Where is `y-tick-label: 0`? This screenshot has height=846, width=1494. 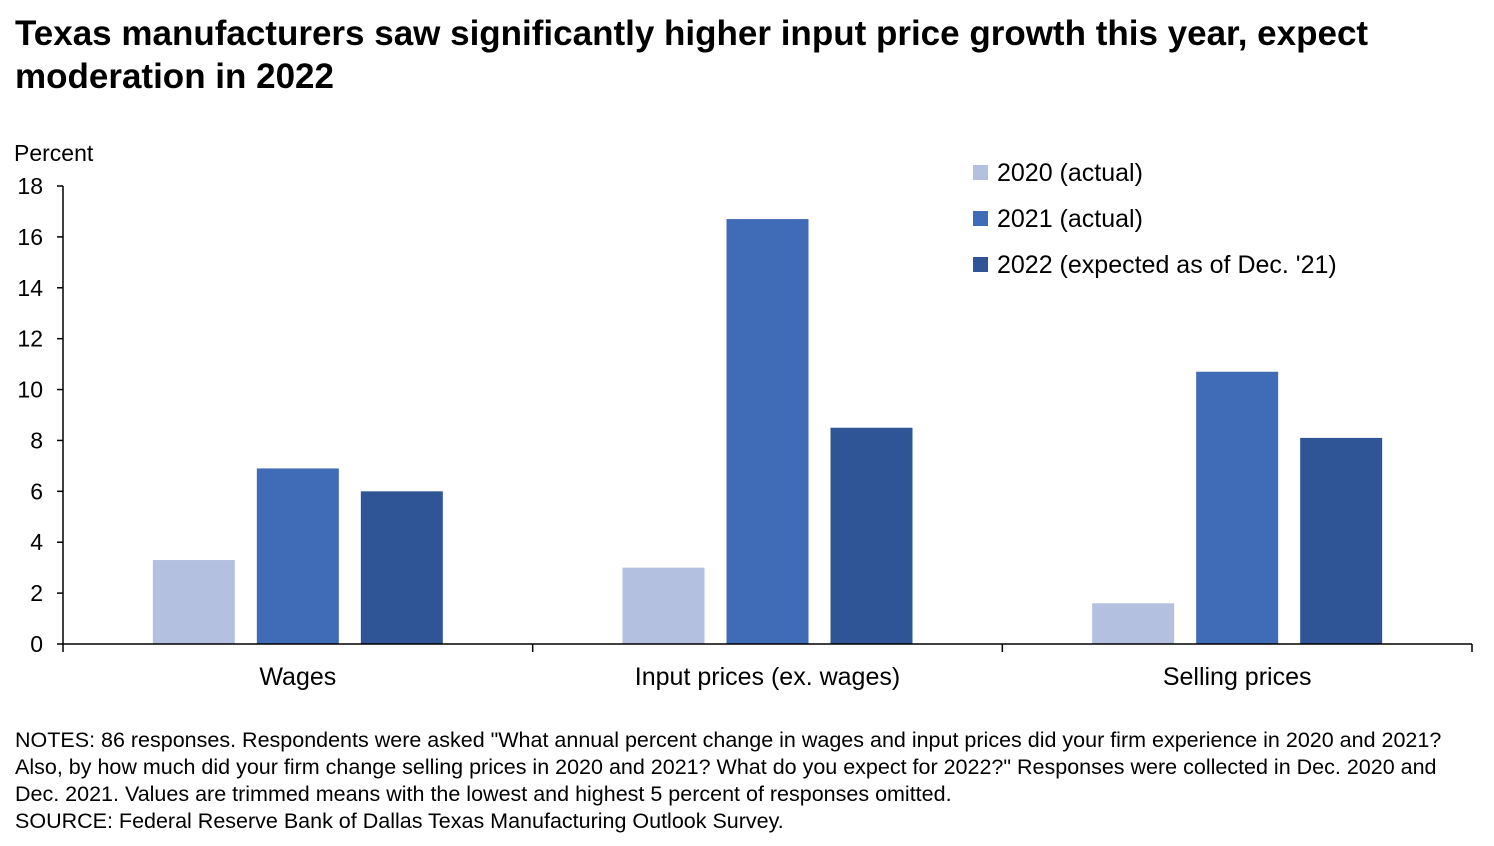
y-tick-label: 0 is located at coordinates (36, 644).